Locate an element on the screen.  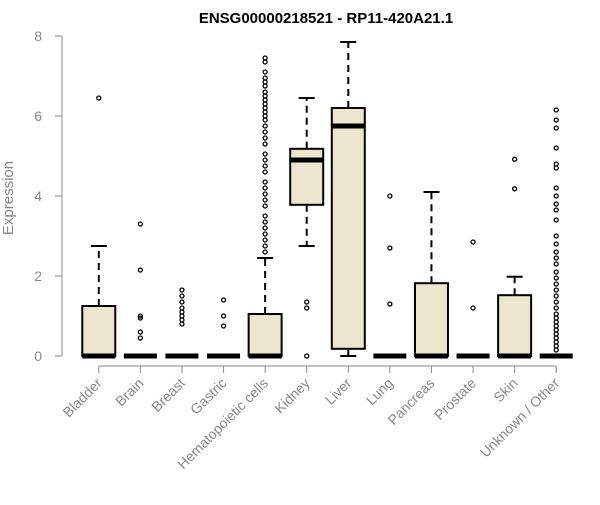
x-tick-label: Breast is located at coordinates (168, 395).